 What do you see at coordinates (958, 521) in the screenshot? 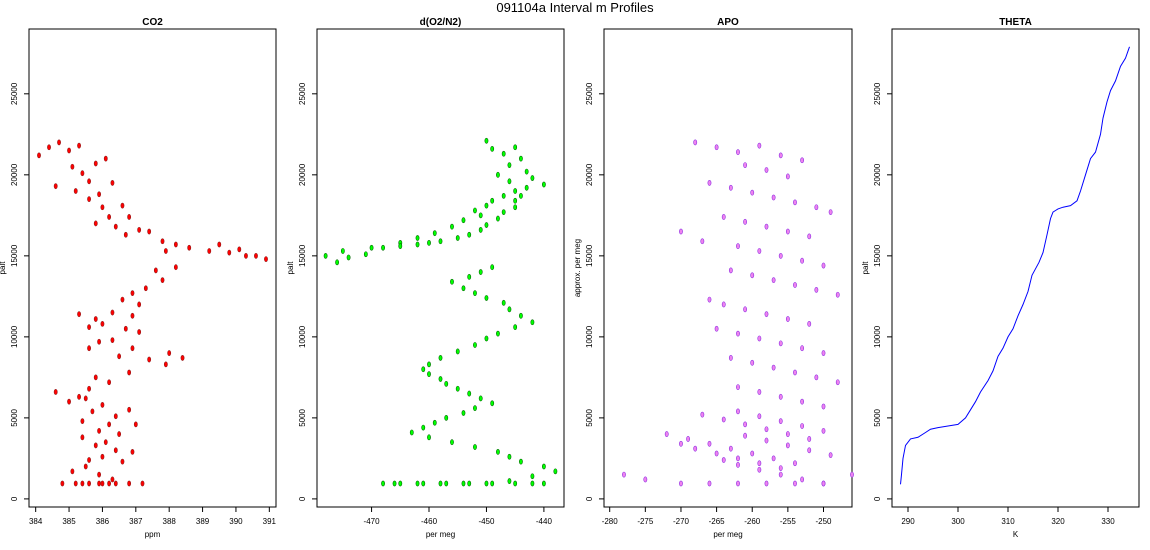
I see `theta-x-tick-label-1: 300` at bounding box center [958, 521].